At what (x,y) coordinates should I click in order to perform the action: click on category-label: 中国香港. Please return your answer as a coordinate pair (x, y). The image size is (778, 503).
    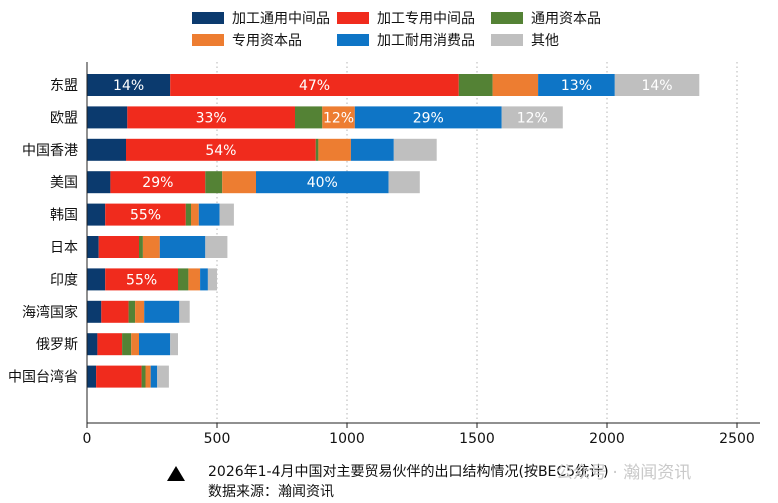
    Looking at the image, I should click on (50, 151).